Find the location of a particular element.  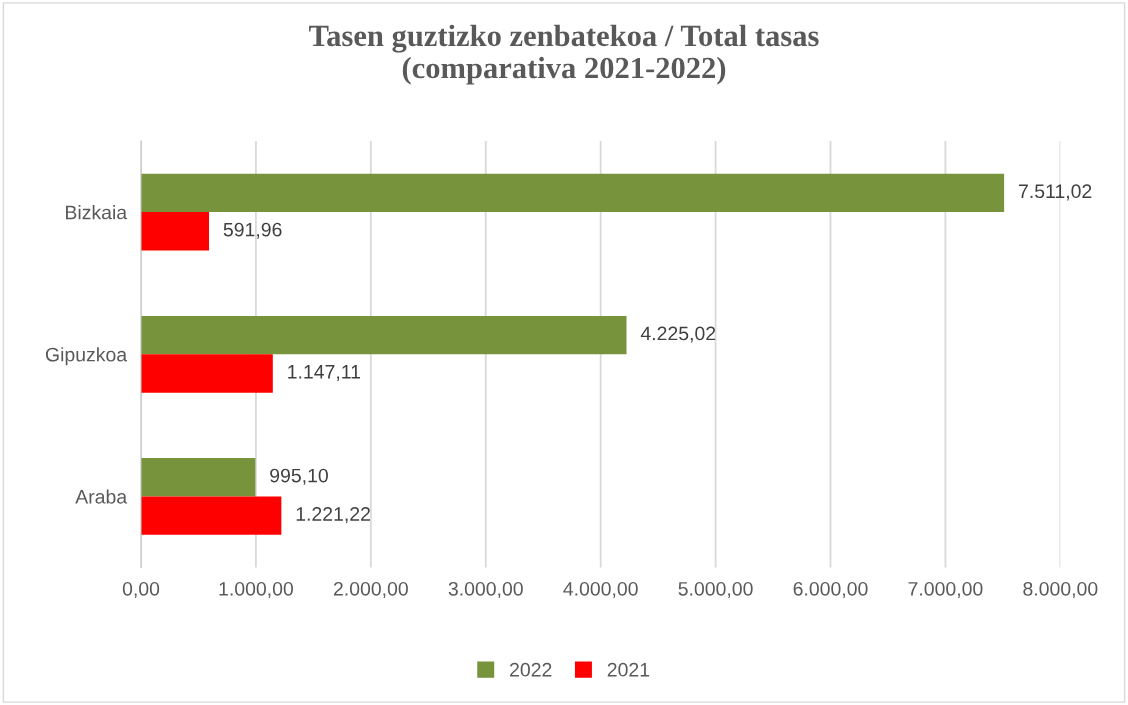

y-tick-label: Araba is located at coordinates (101, 496).